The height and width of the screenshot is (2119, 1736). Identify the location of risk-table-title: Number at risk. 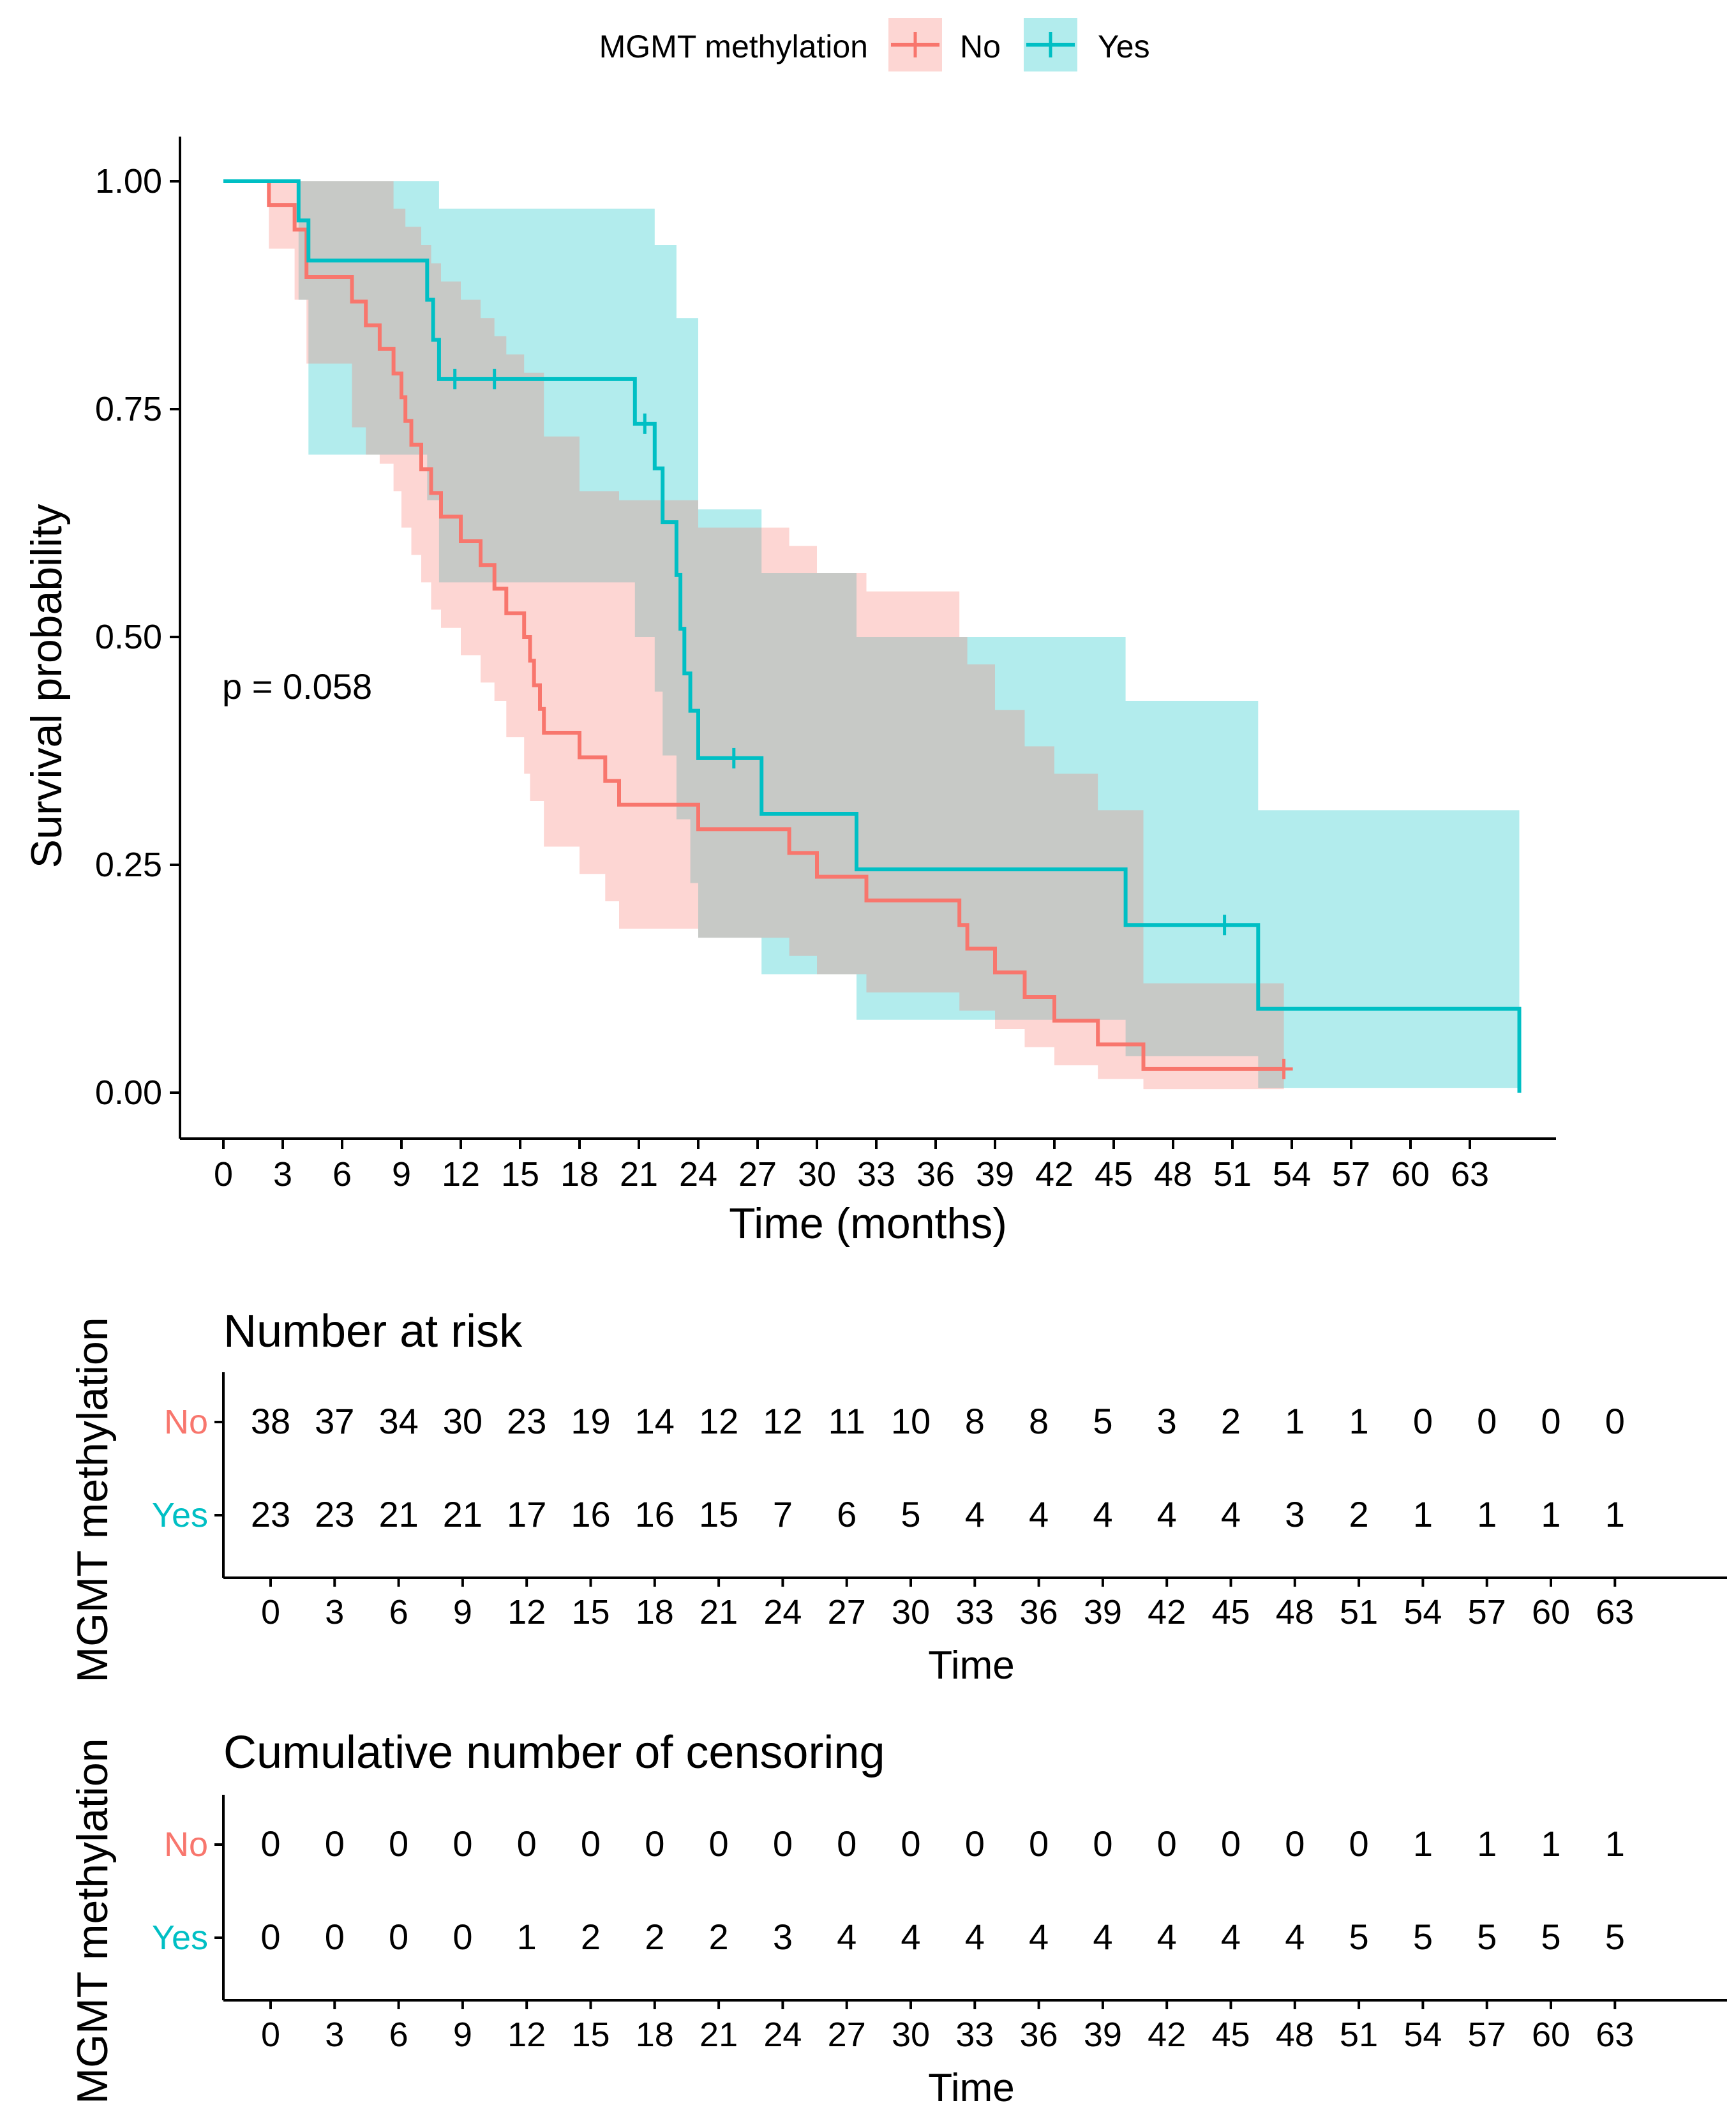
(373, 1331).